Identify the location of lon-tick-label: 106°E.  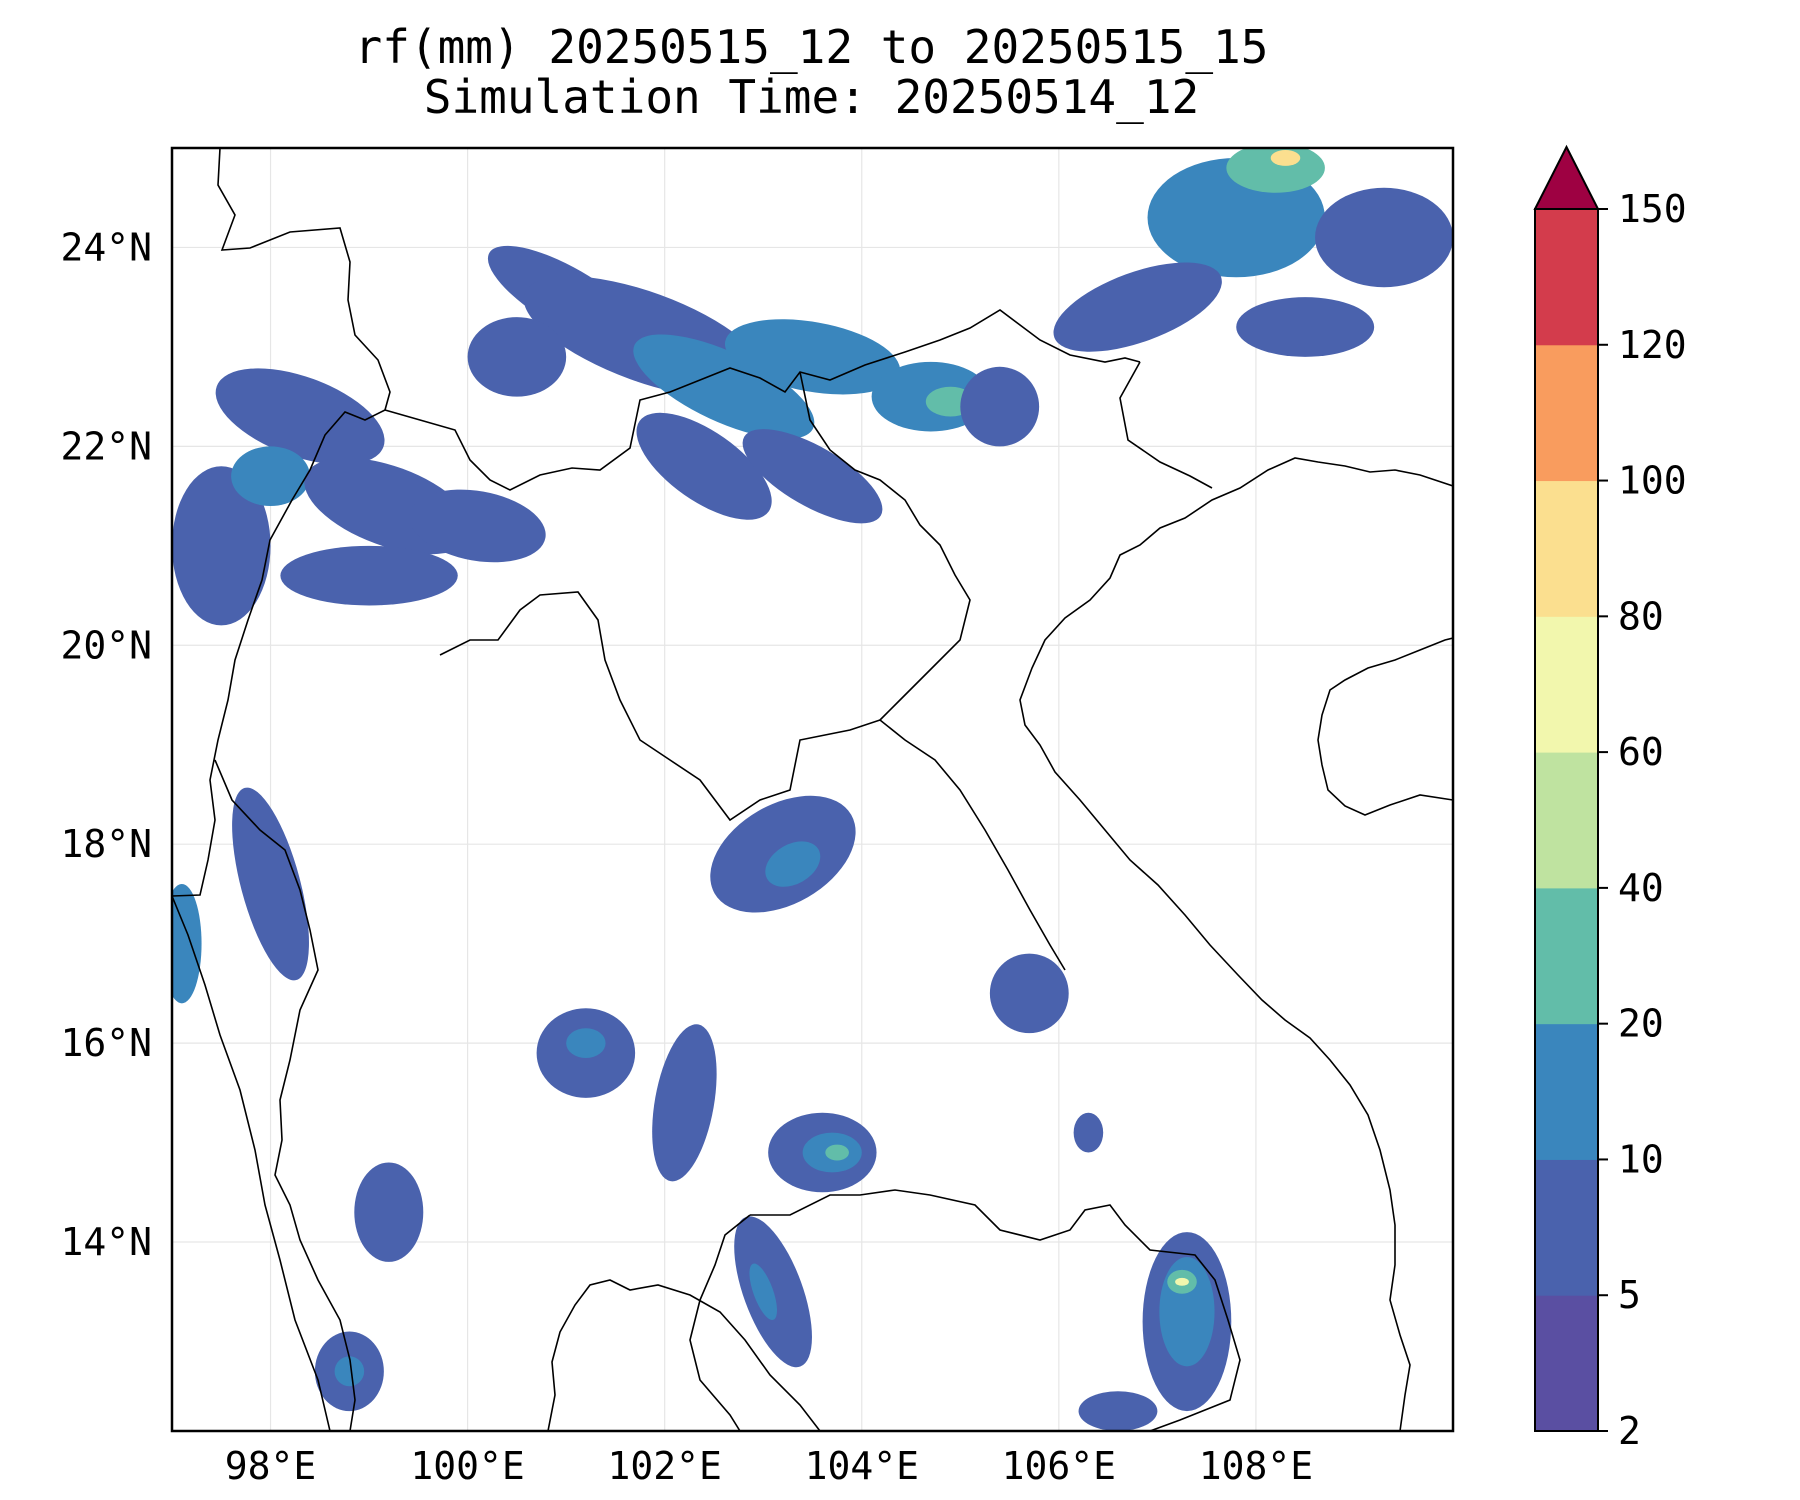
(1059, 1466).